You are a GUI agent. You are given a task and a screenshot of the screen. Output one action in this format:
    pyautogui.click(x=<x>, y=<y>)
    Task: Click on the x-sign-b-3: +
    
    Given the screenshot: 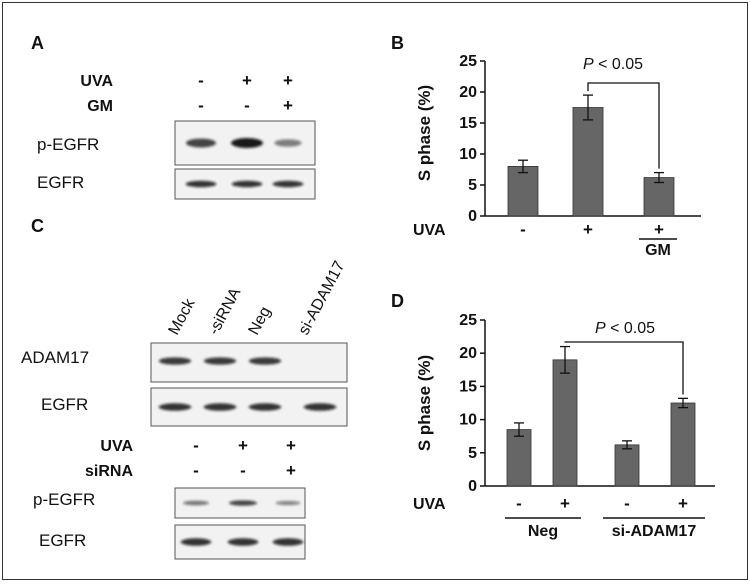 What is the action you would take?
    pyautogui.click(x=659, y=229)
    